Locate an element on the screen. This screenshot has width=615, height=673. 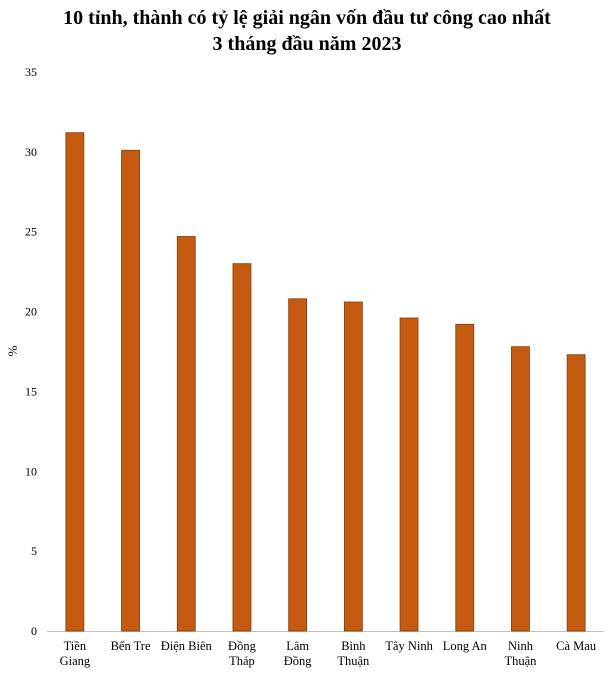
y-axis-label: % is located at coordinates (12, 350).